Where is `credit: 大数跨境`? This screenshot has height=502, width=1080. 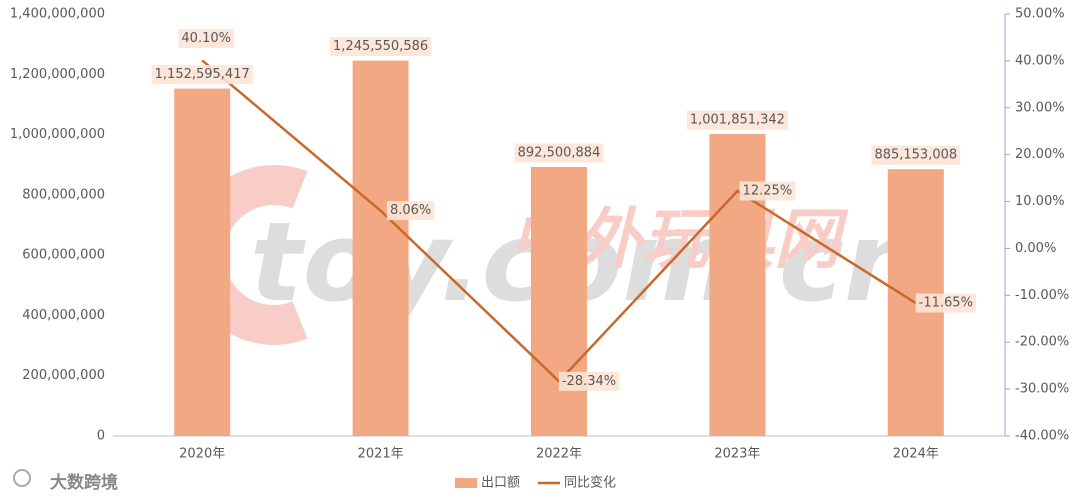 credit: 大数跨境 is located at coordinates (84, 482).